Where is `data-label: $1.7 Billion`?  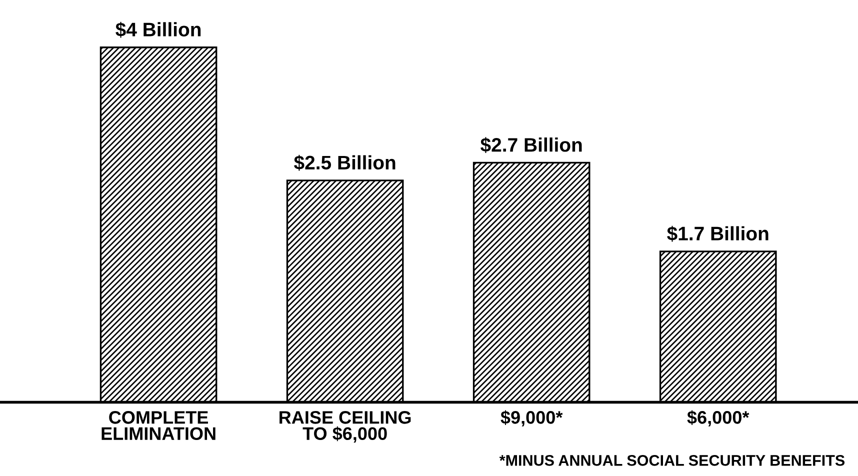
data-label: $1.7 Billion is located at coordinates (717, 234).